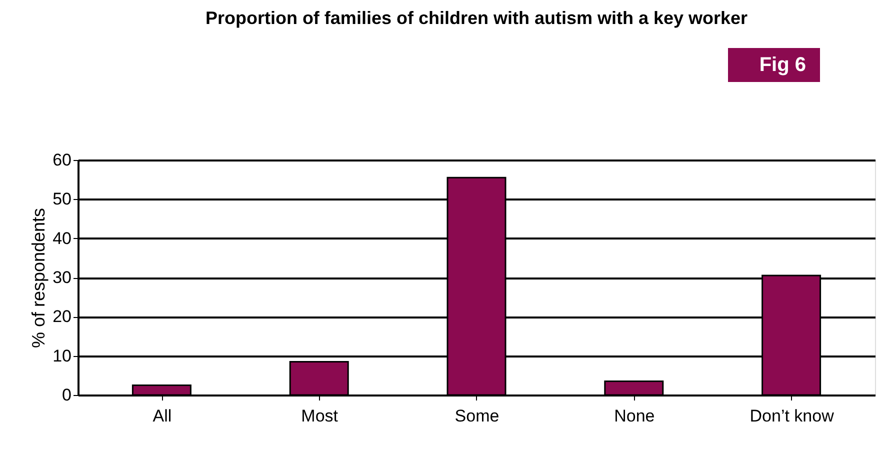  I want to click on y-tick-label: 0, so click(67, 395).